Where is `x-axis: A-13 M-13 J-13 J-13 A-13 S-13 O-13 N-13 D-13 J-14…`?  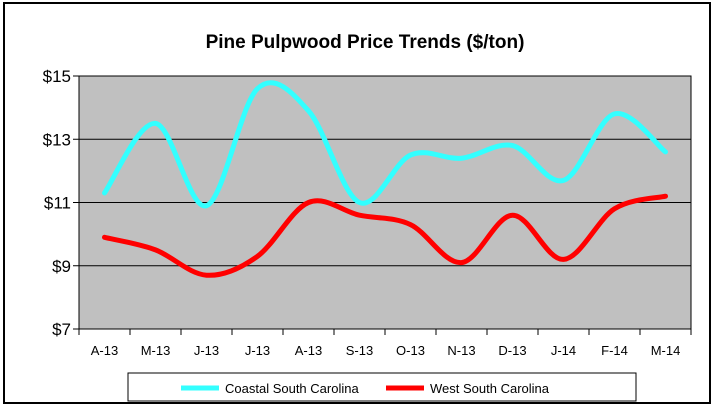
x-axis: A-13 M-13 J-13 J-13 A-13 S-13 O-13 N-13 D-13 J-14… is located at coordinates (385, 343).